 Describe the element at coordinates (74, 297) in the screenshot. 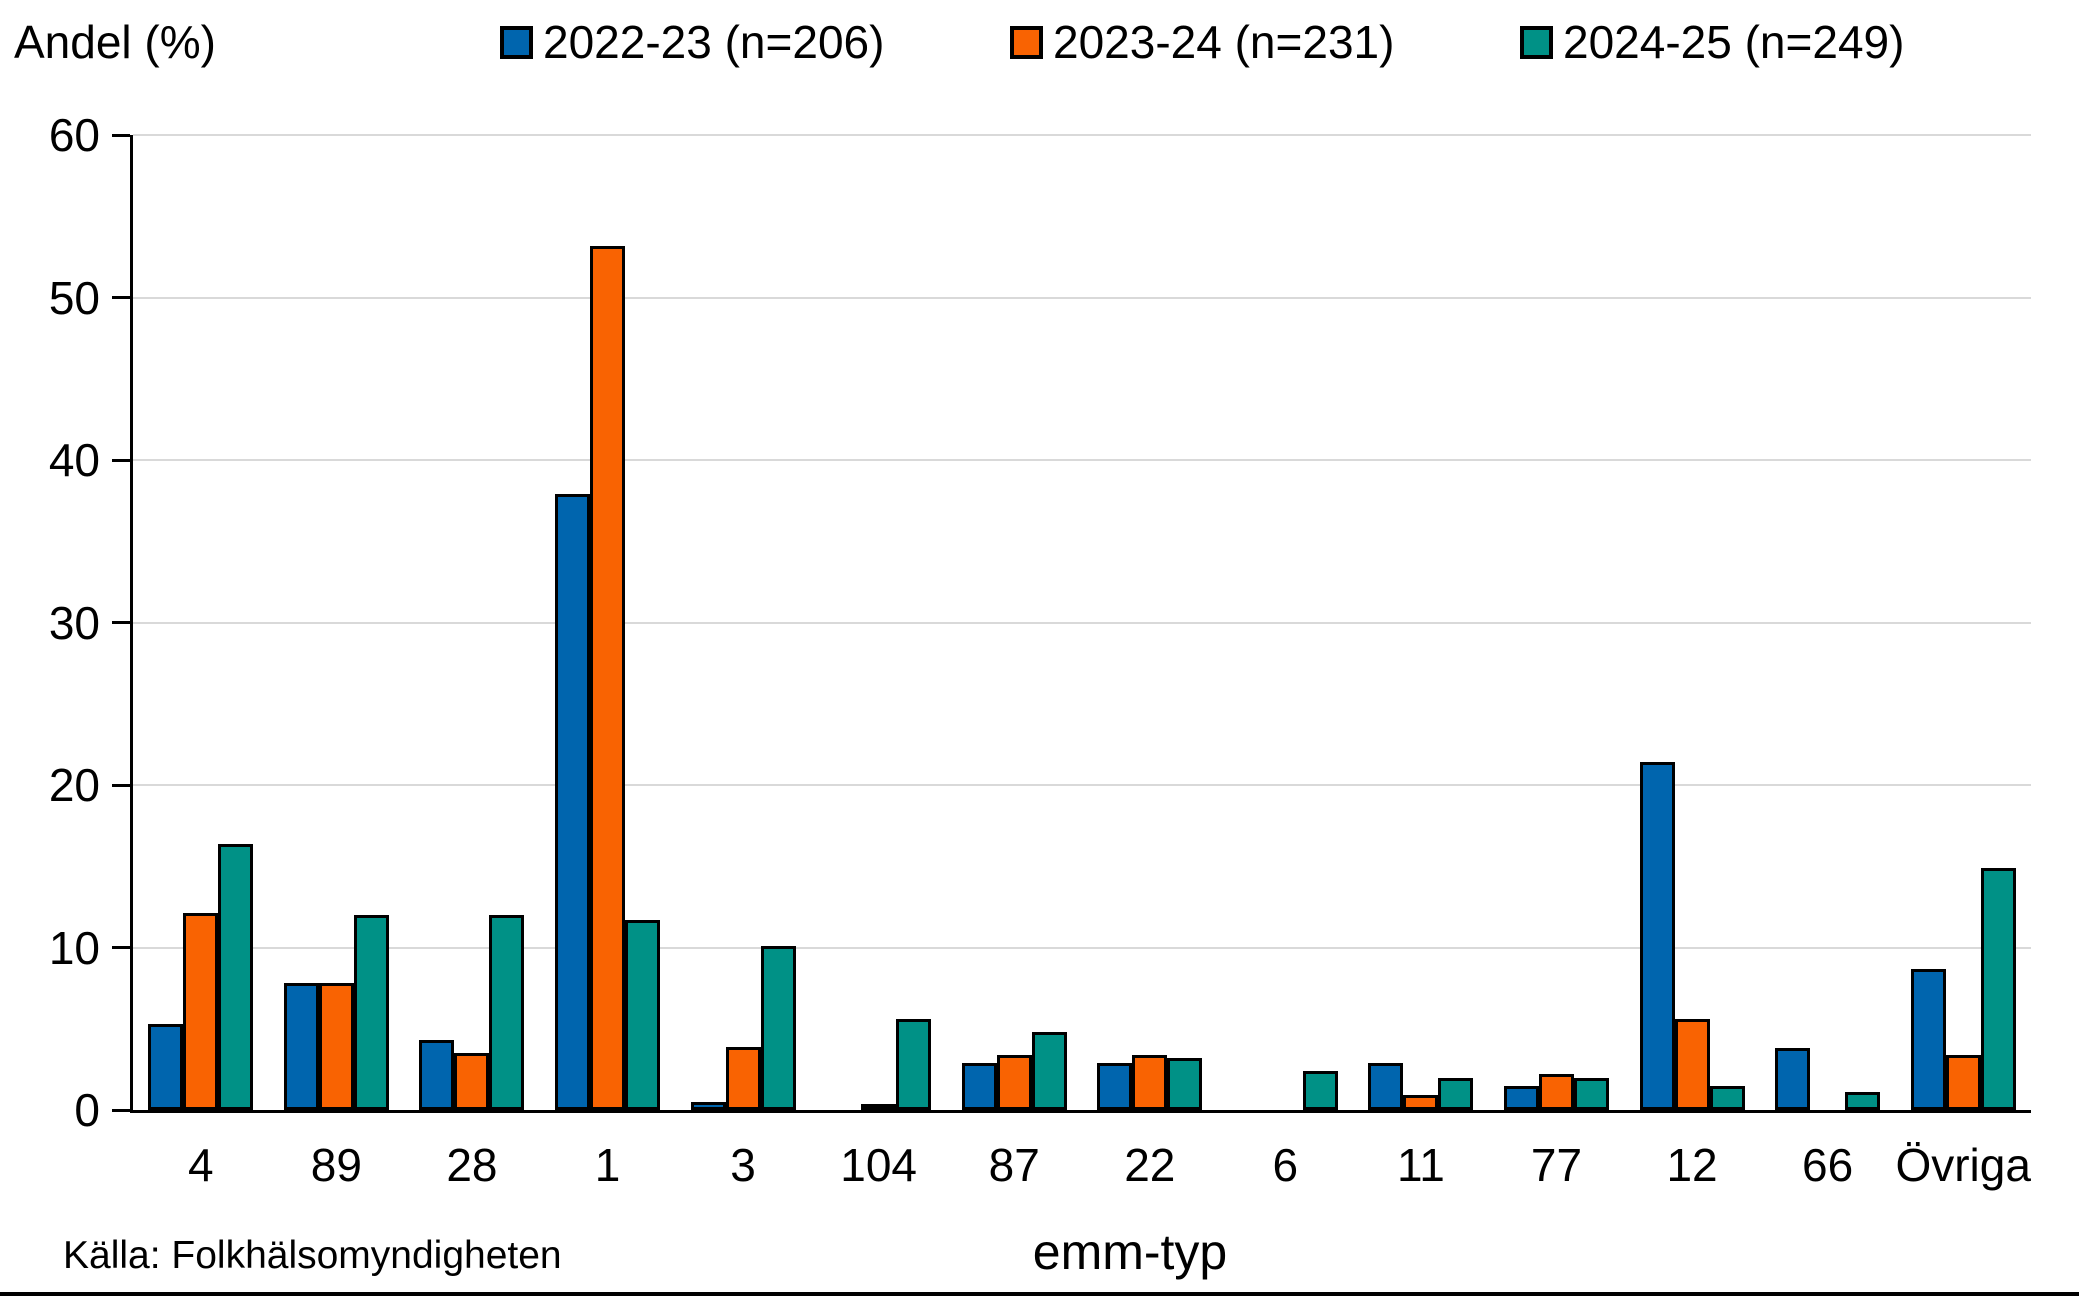

I see `y-tick-label-50: 50` at that location.